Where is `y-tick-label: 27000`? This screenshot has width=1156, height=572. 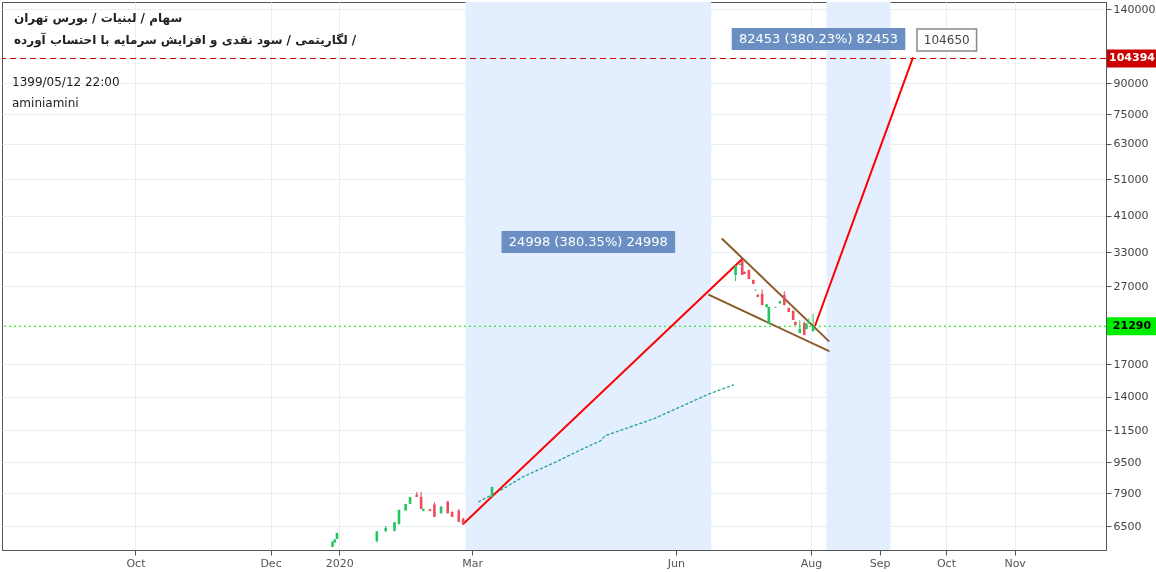
y-tick-label: 27000 is located at coordinates (1131, 286).